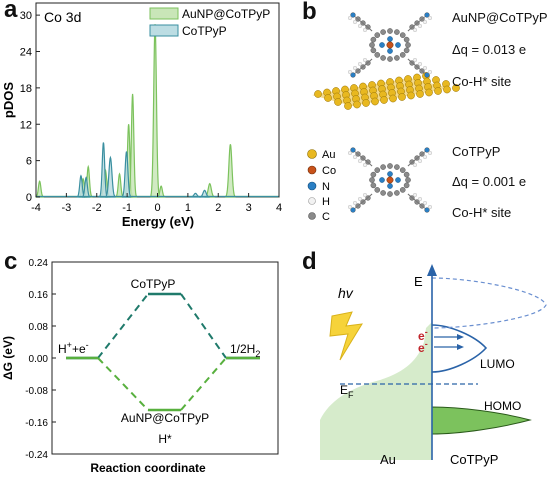  Describe the element at coordinates (326, 217) in the screenshot. I see `atom-legend-c: C` at that location.